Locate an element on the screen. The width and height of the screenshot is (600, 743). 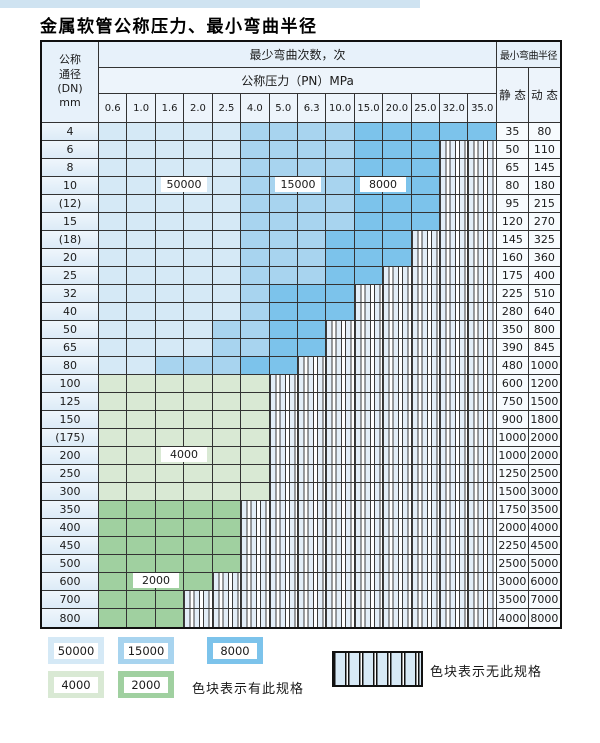
dn-cell: 350 is located at coordinates (70, 509).